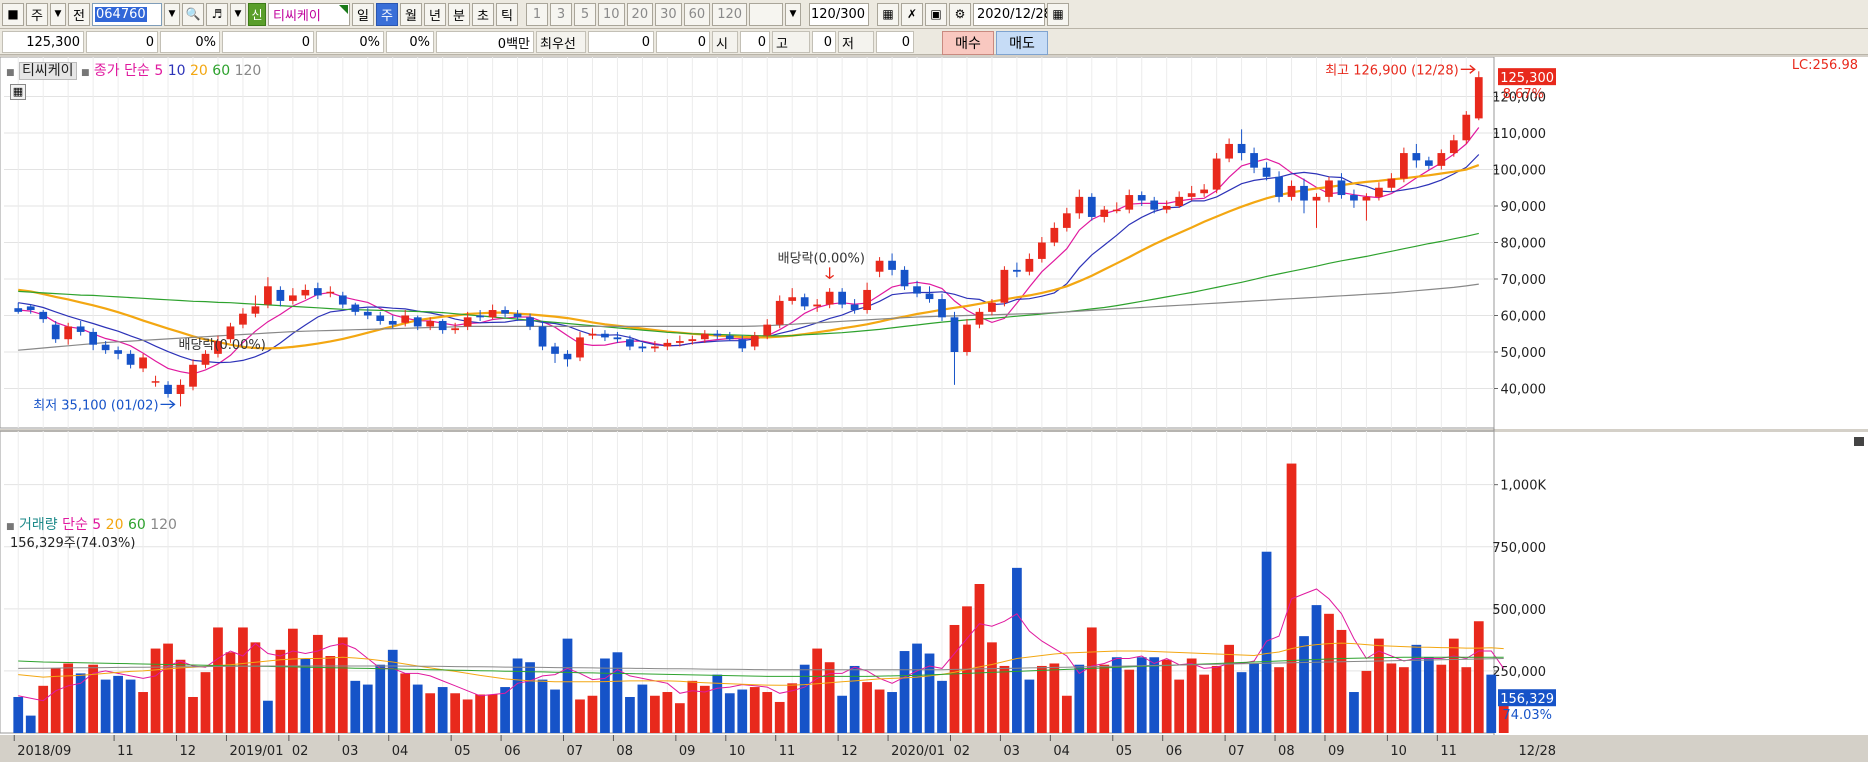 The width and height of the screenshot is (1868, 762). What do you see at coordinates (537, 14) in the screenshot?
I see `interval-1: 1` at bounding box center [537, 14].